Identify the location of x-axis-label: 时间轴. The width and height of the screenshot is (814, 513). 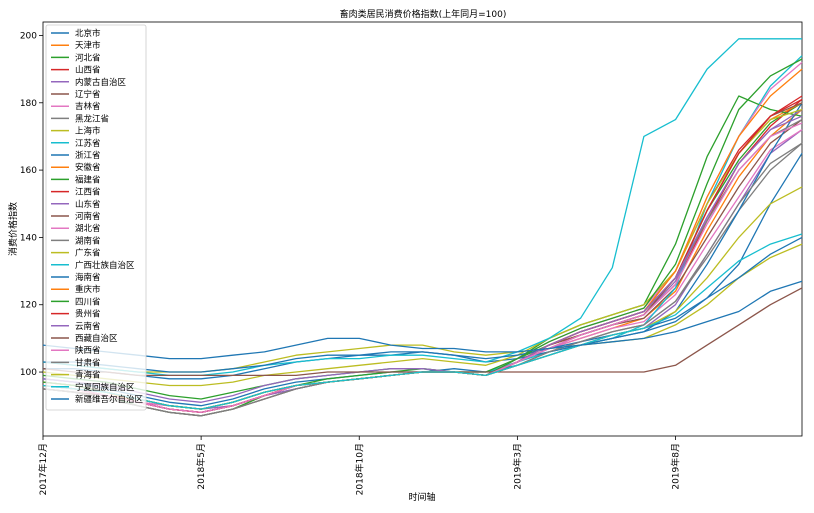
(421, 497).